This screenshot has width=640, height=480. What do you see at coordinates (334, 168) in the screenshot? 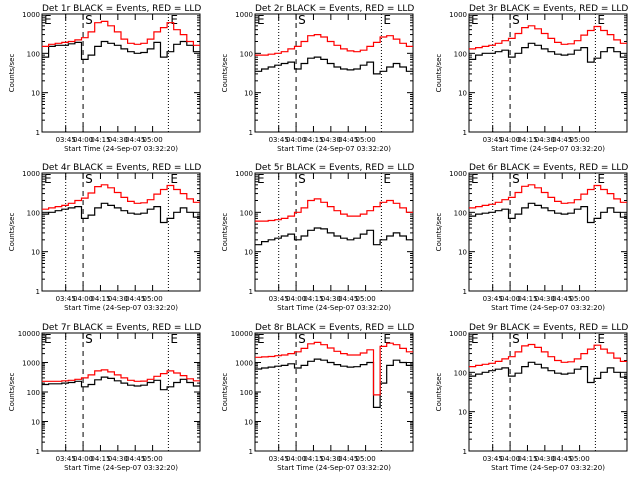
I see `chart-title: Det 5r BLACK = Events, RED = LLD` at bounding box center [334, 168].